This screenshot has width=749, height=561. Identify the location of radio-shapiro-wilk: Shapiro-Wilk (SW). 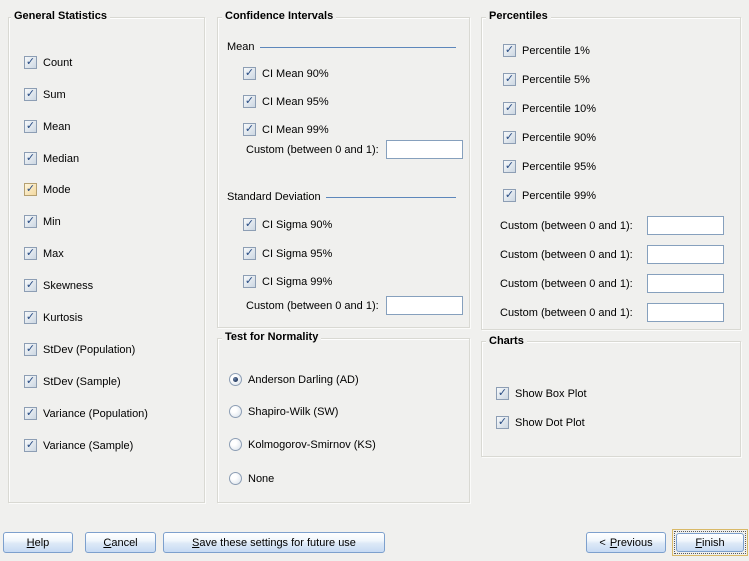
(283, 411).